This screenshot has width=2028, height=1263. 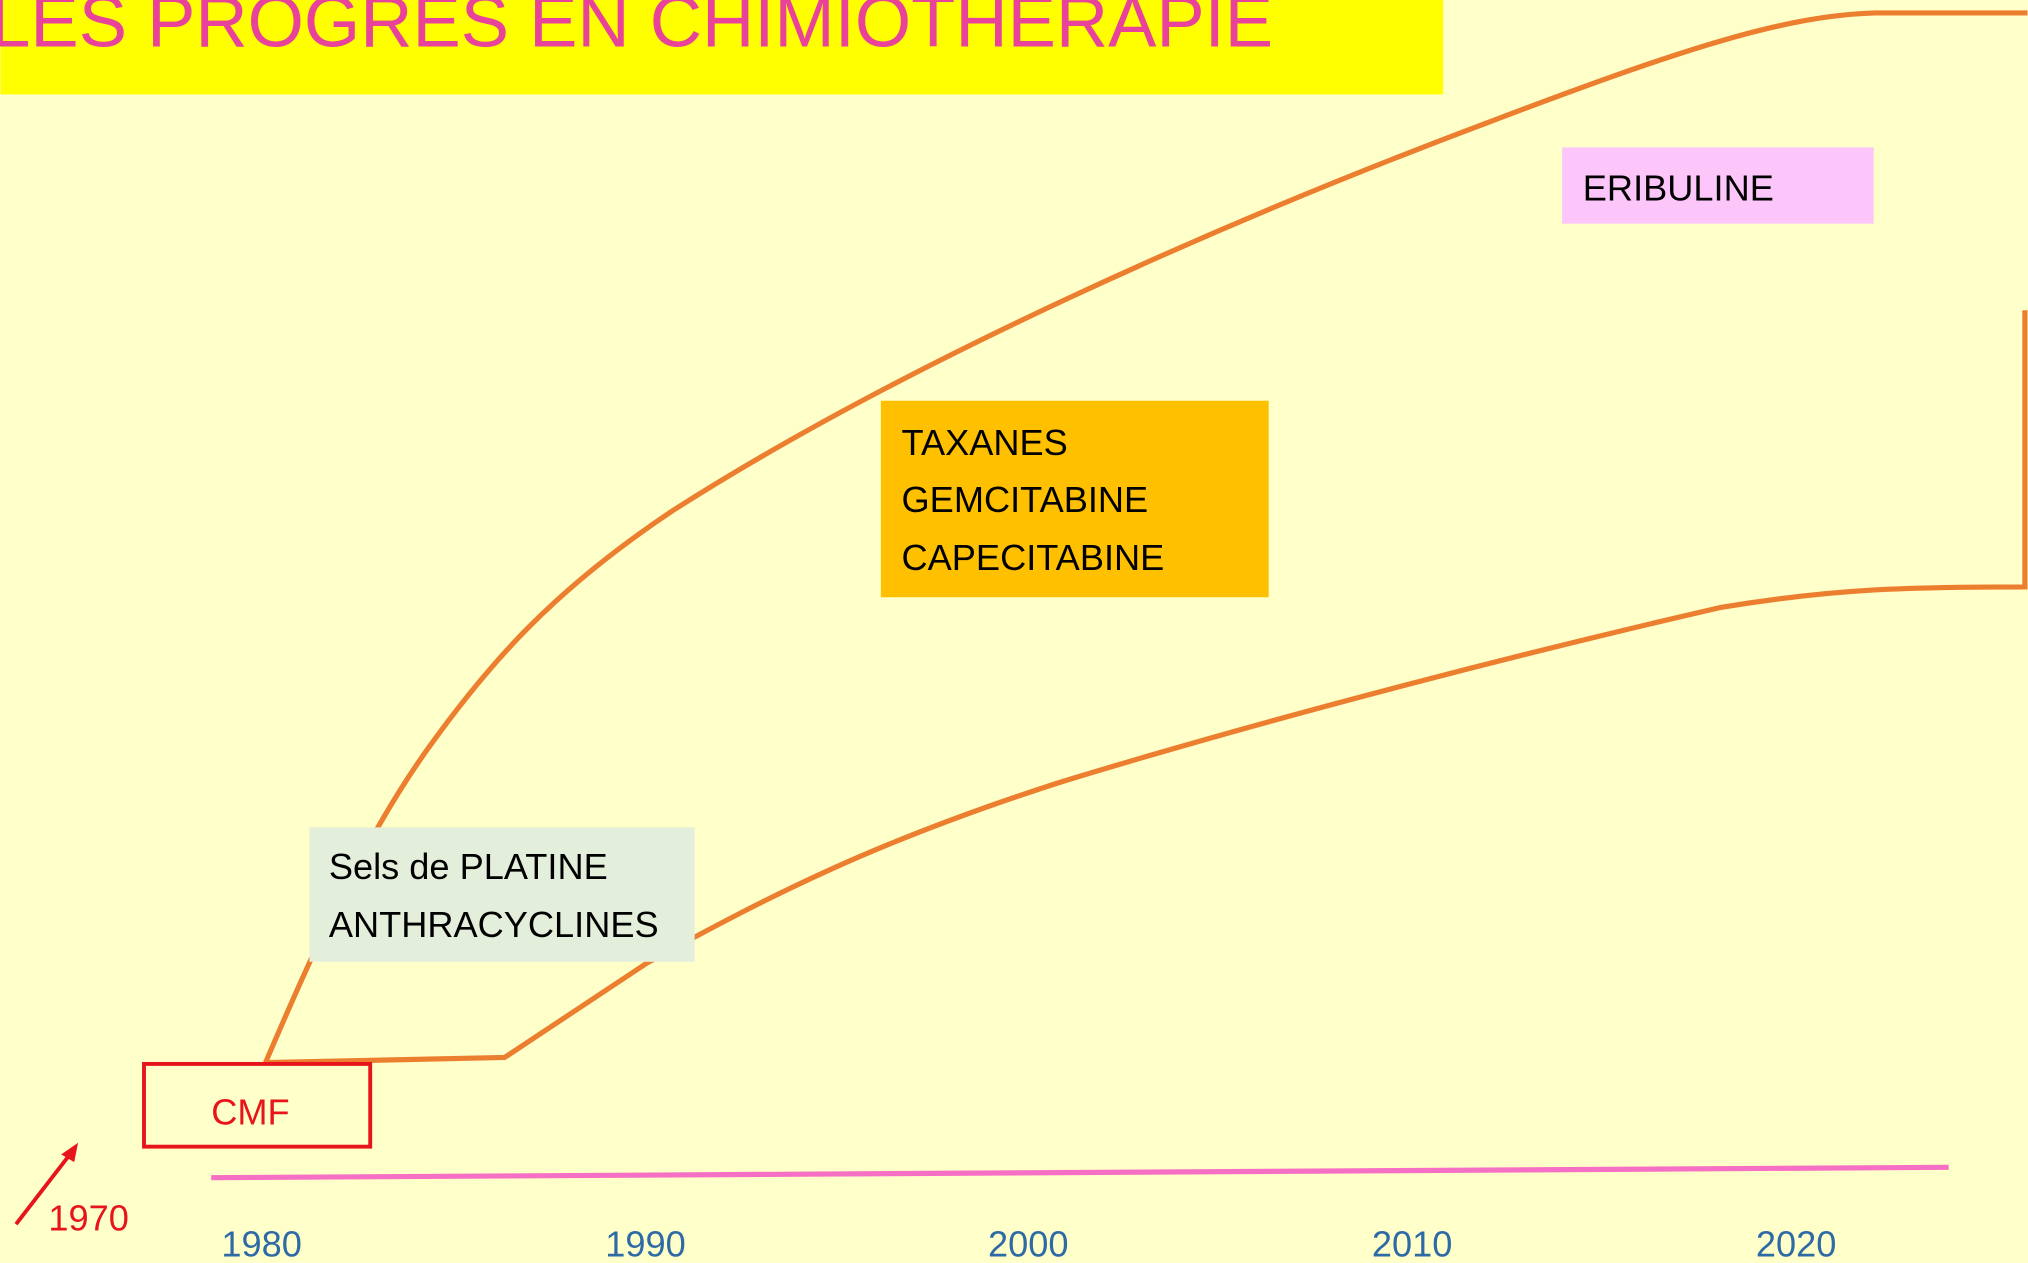 What do you see at coordinates (250, 1112) in the screenshot?
I see `cmf-label: CMF` at bounding box center [250, 1112].